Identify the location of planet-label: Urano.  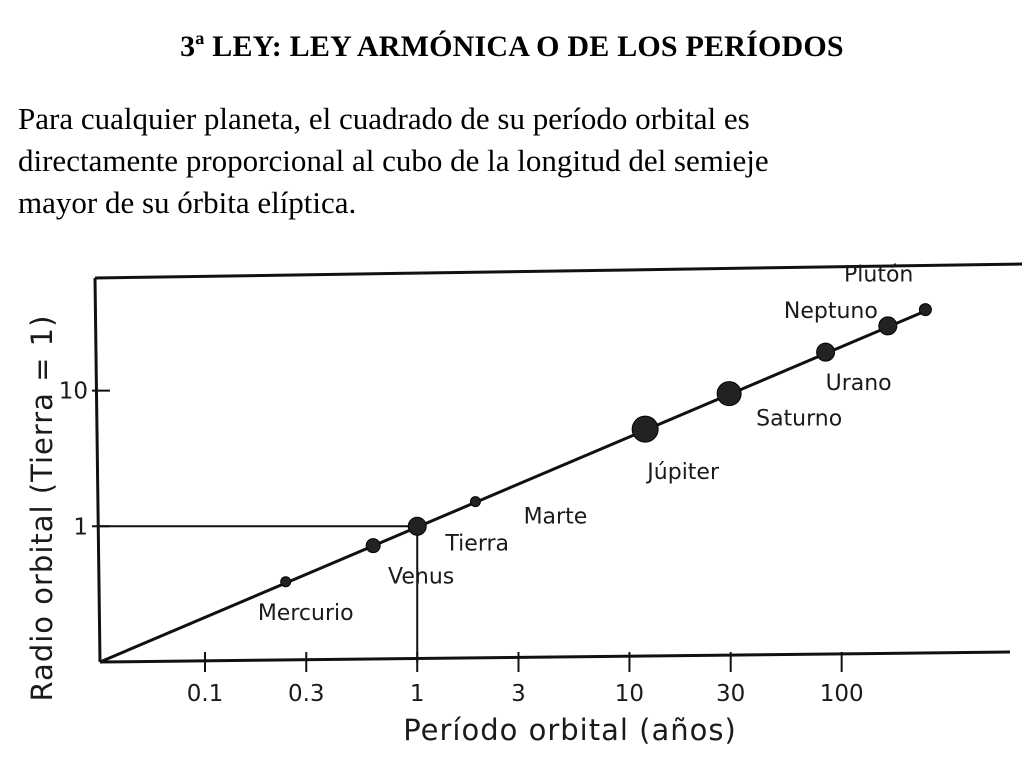
(859, 383).